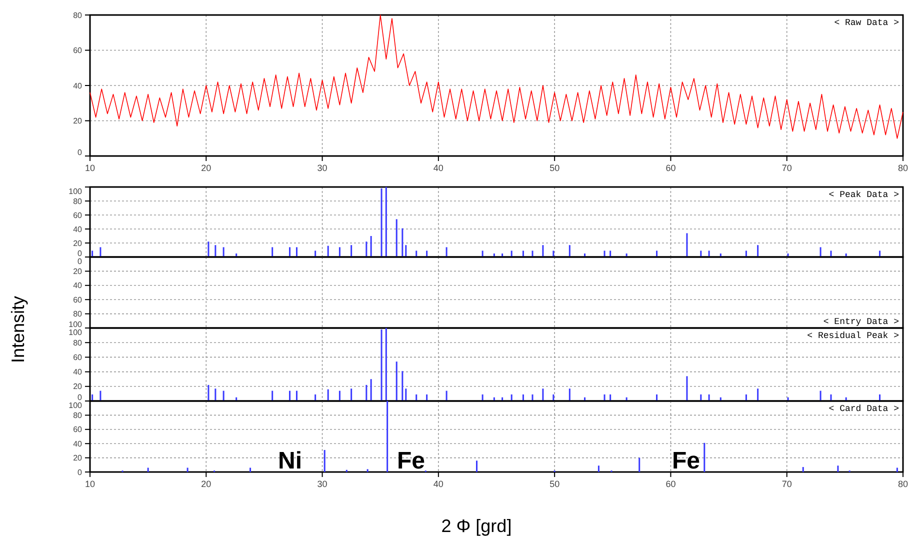  I want to click on x-axis-title: 2 Φ [grd], so click(476, 526).